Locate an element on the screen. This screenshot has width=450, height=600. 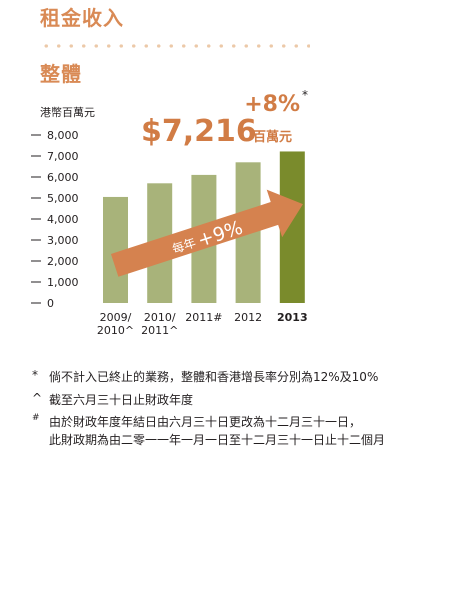
y-tick-label: 4,000 is located at coordinates (63, 219).